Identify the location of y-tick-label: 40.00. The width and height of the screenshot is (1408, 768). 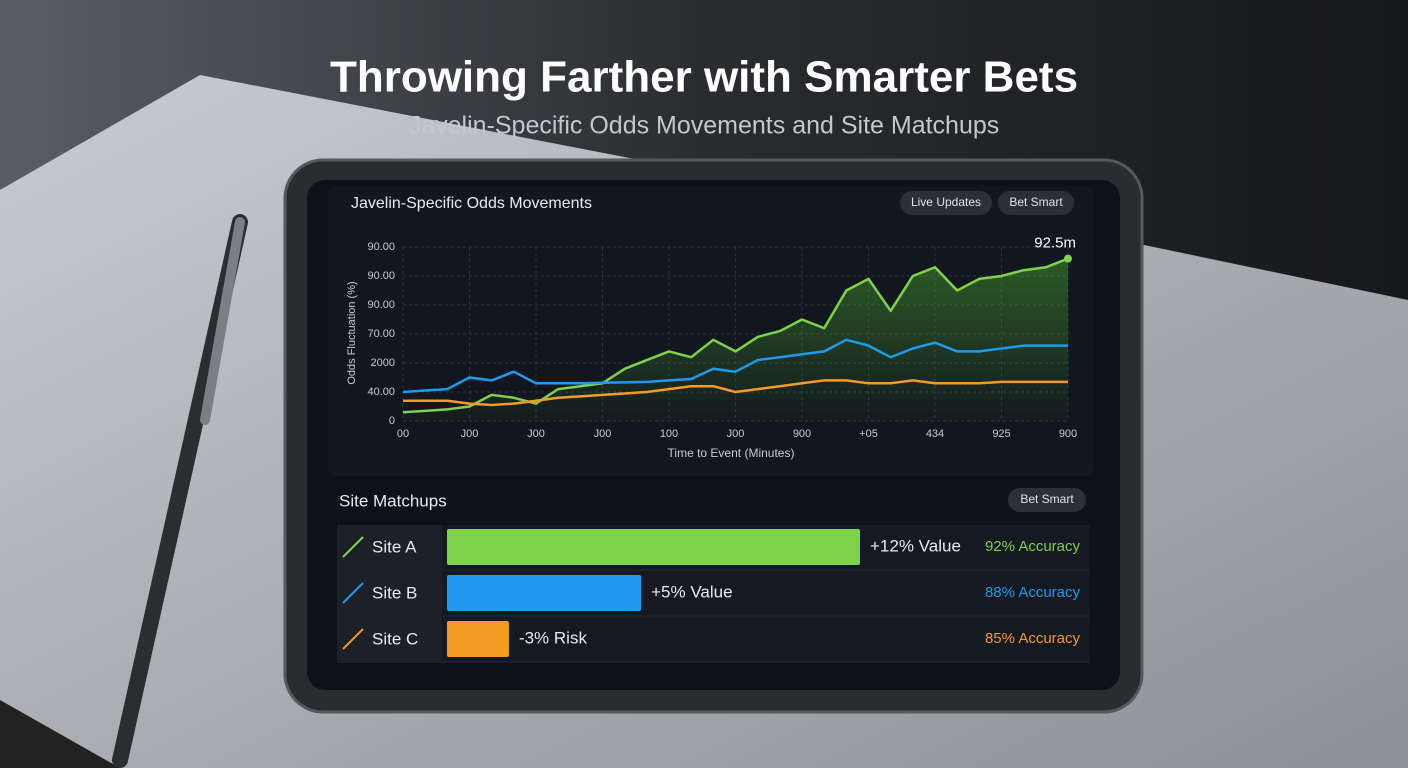
(381, 392).